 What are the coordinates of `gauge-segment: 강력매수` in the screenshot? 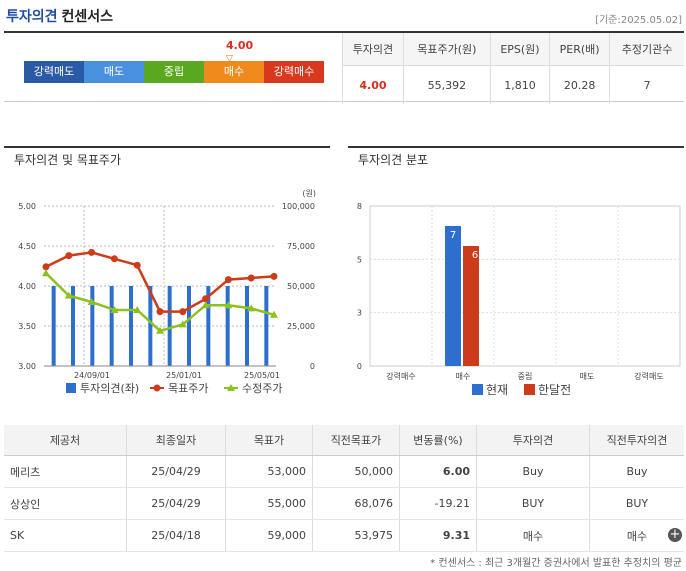 It's located at (294, 72).